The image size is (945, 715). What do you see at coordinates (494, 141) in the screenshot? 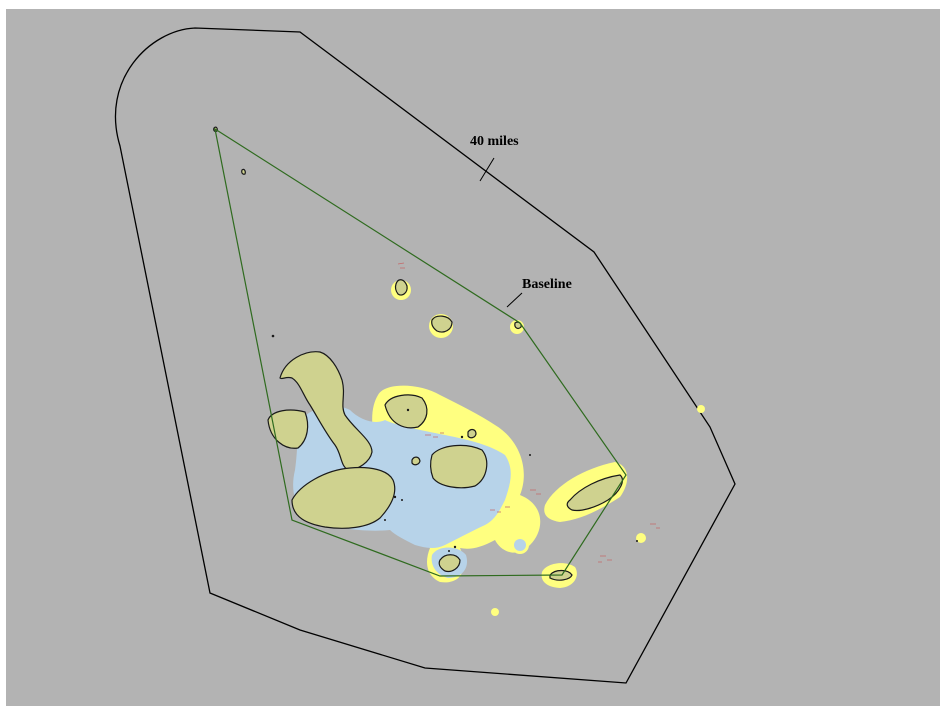
I see `limit-label: 40 miles` at bounding box center [494, 141].